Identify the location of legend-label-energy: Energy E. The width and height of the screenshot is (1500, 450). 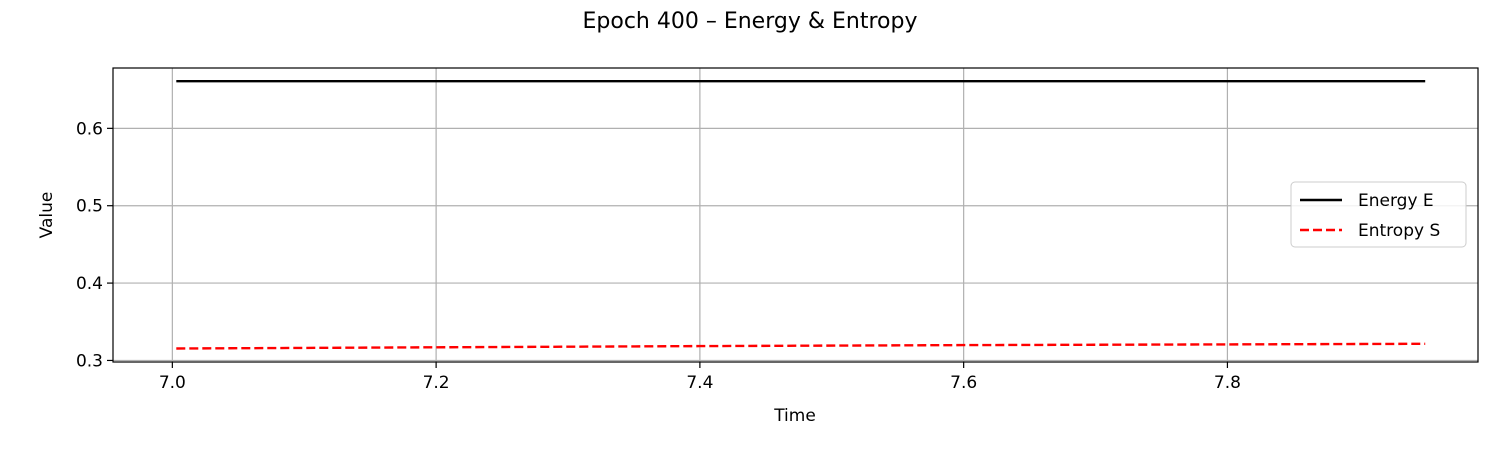
(1396, 201).